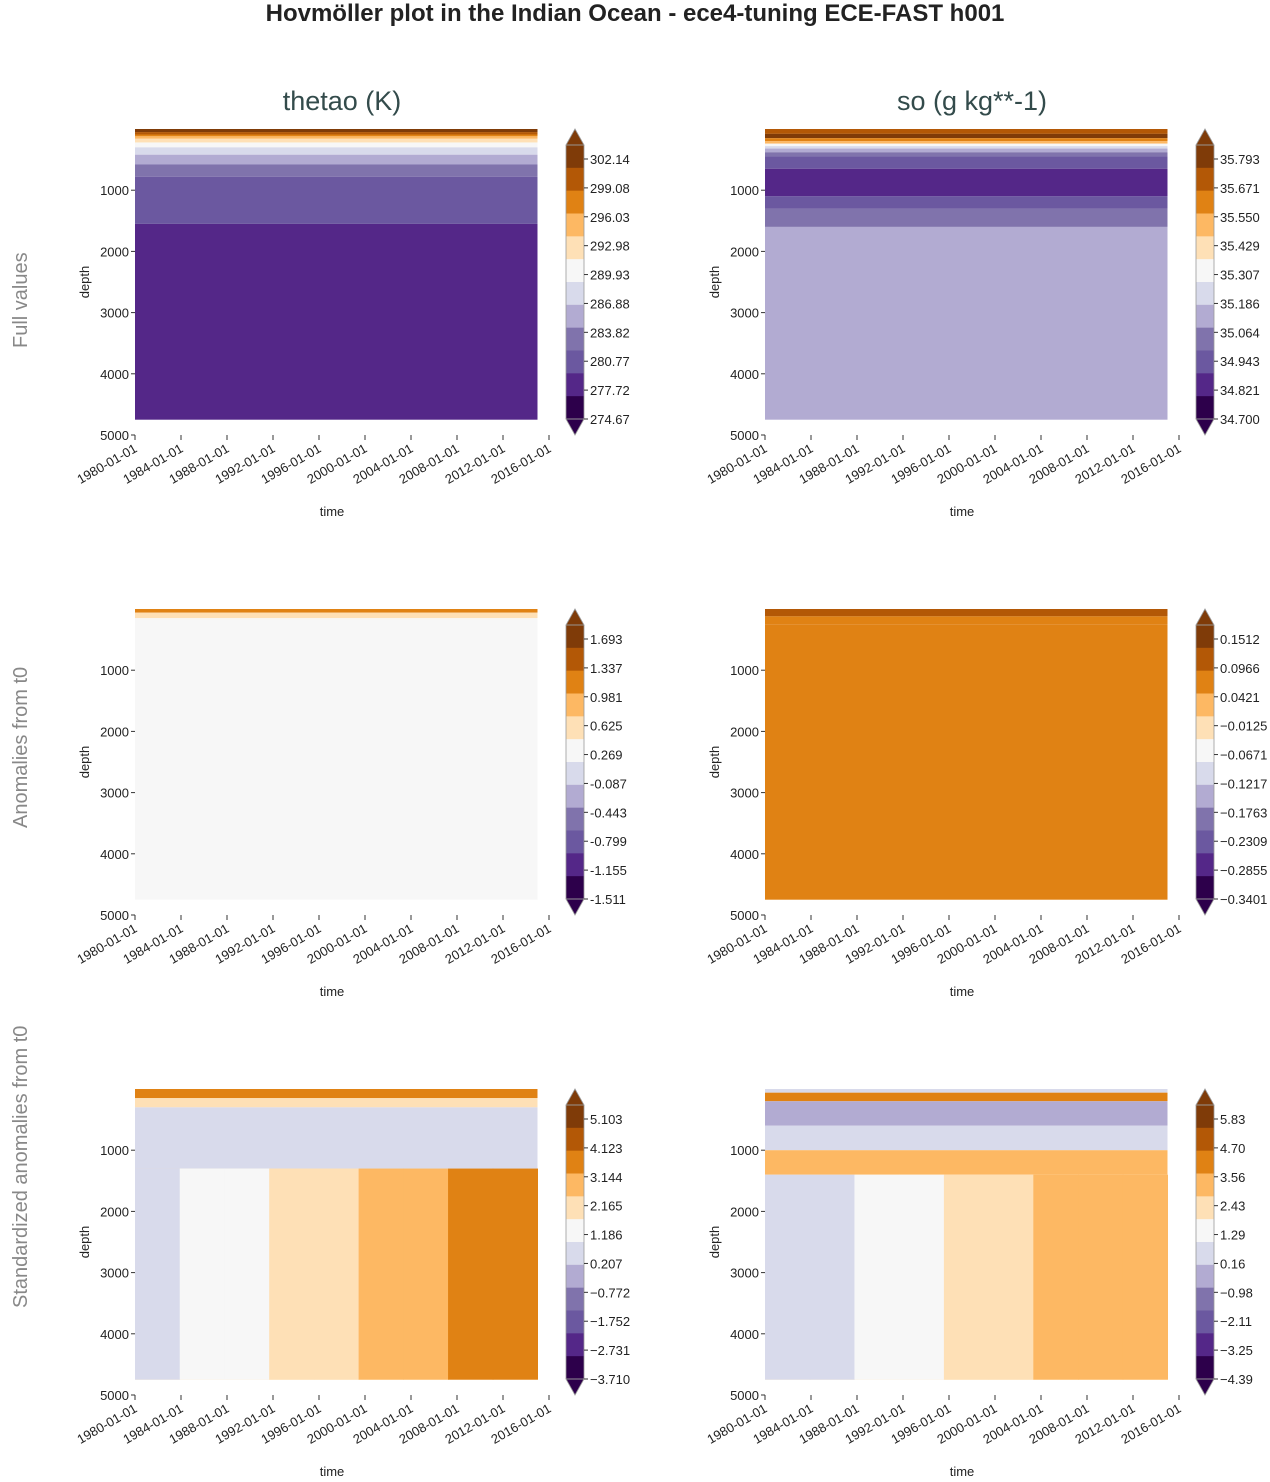  Describe the element at coordinates (114, 313) in the screenshot. I see `ytick-label-thetao-full-2: 3000` at that location.